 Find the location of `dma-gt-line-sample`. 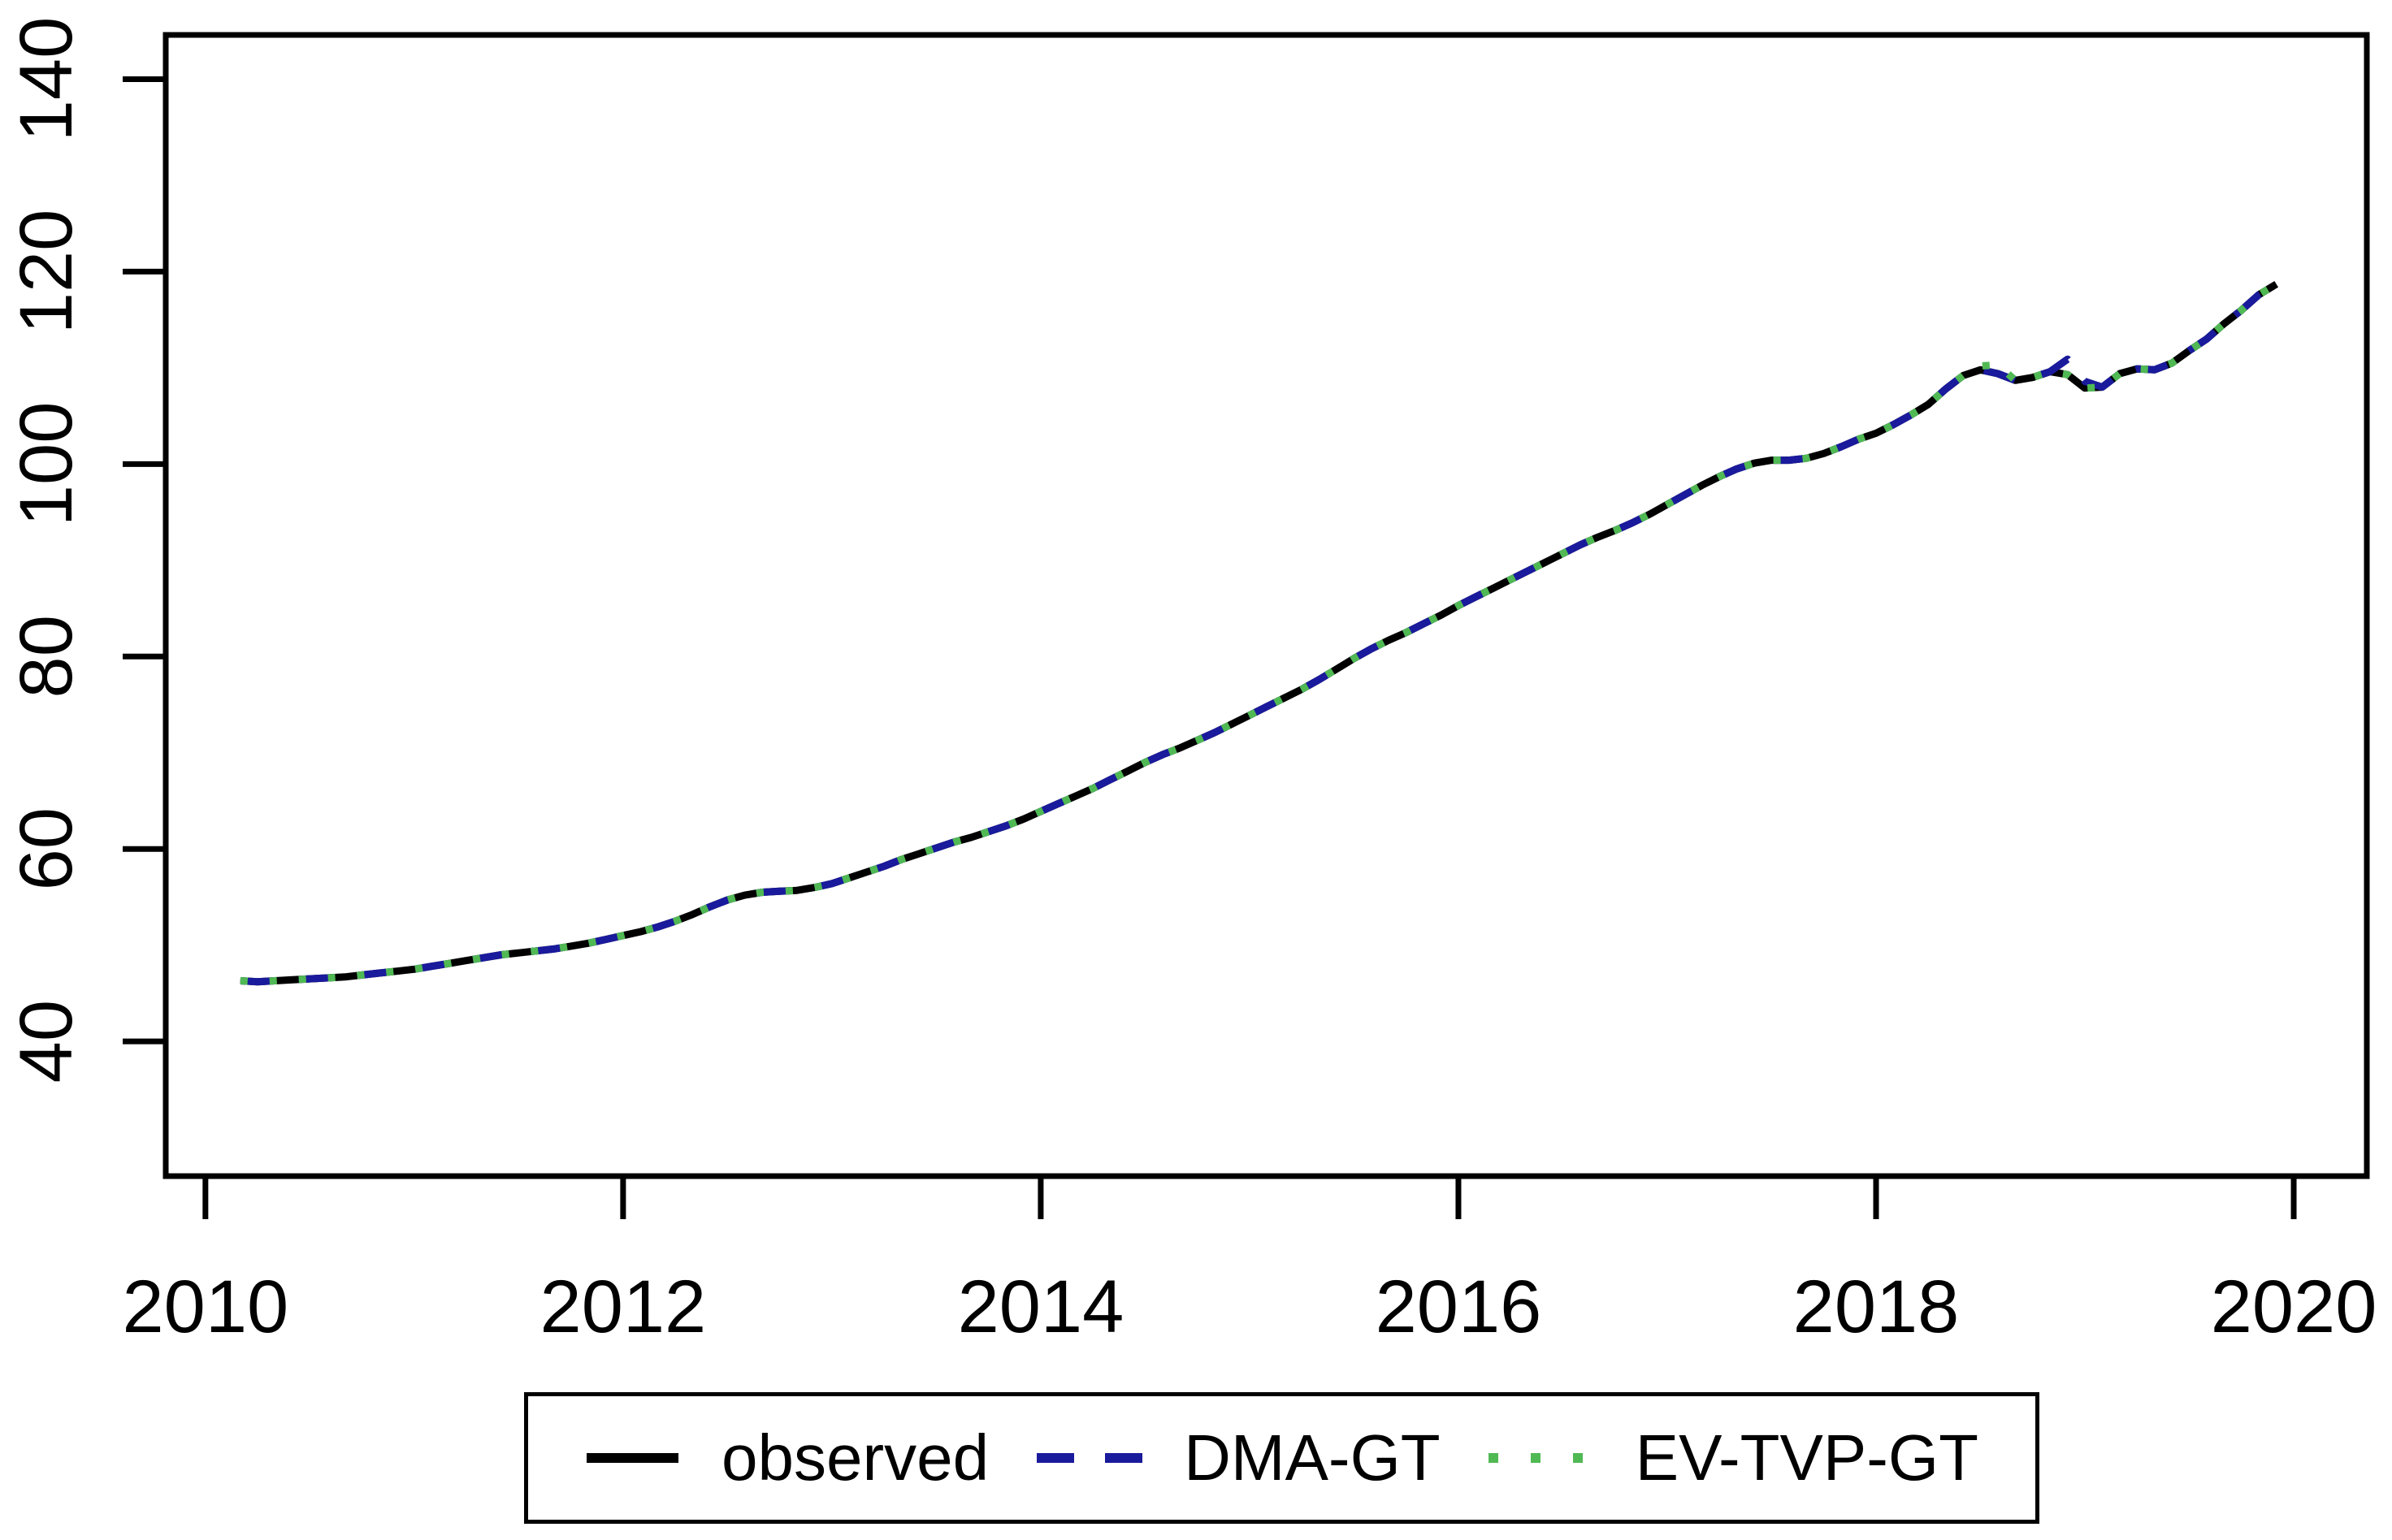

dma-gt-line-sample is located at coordinates (1090, 1458).